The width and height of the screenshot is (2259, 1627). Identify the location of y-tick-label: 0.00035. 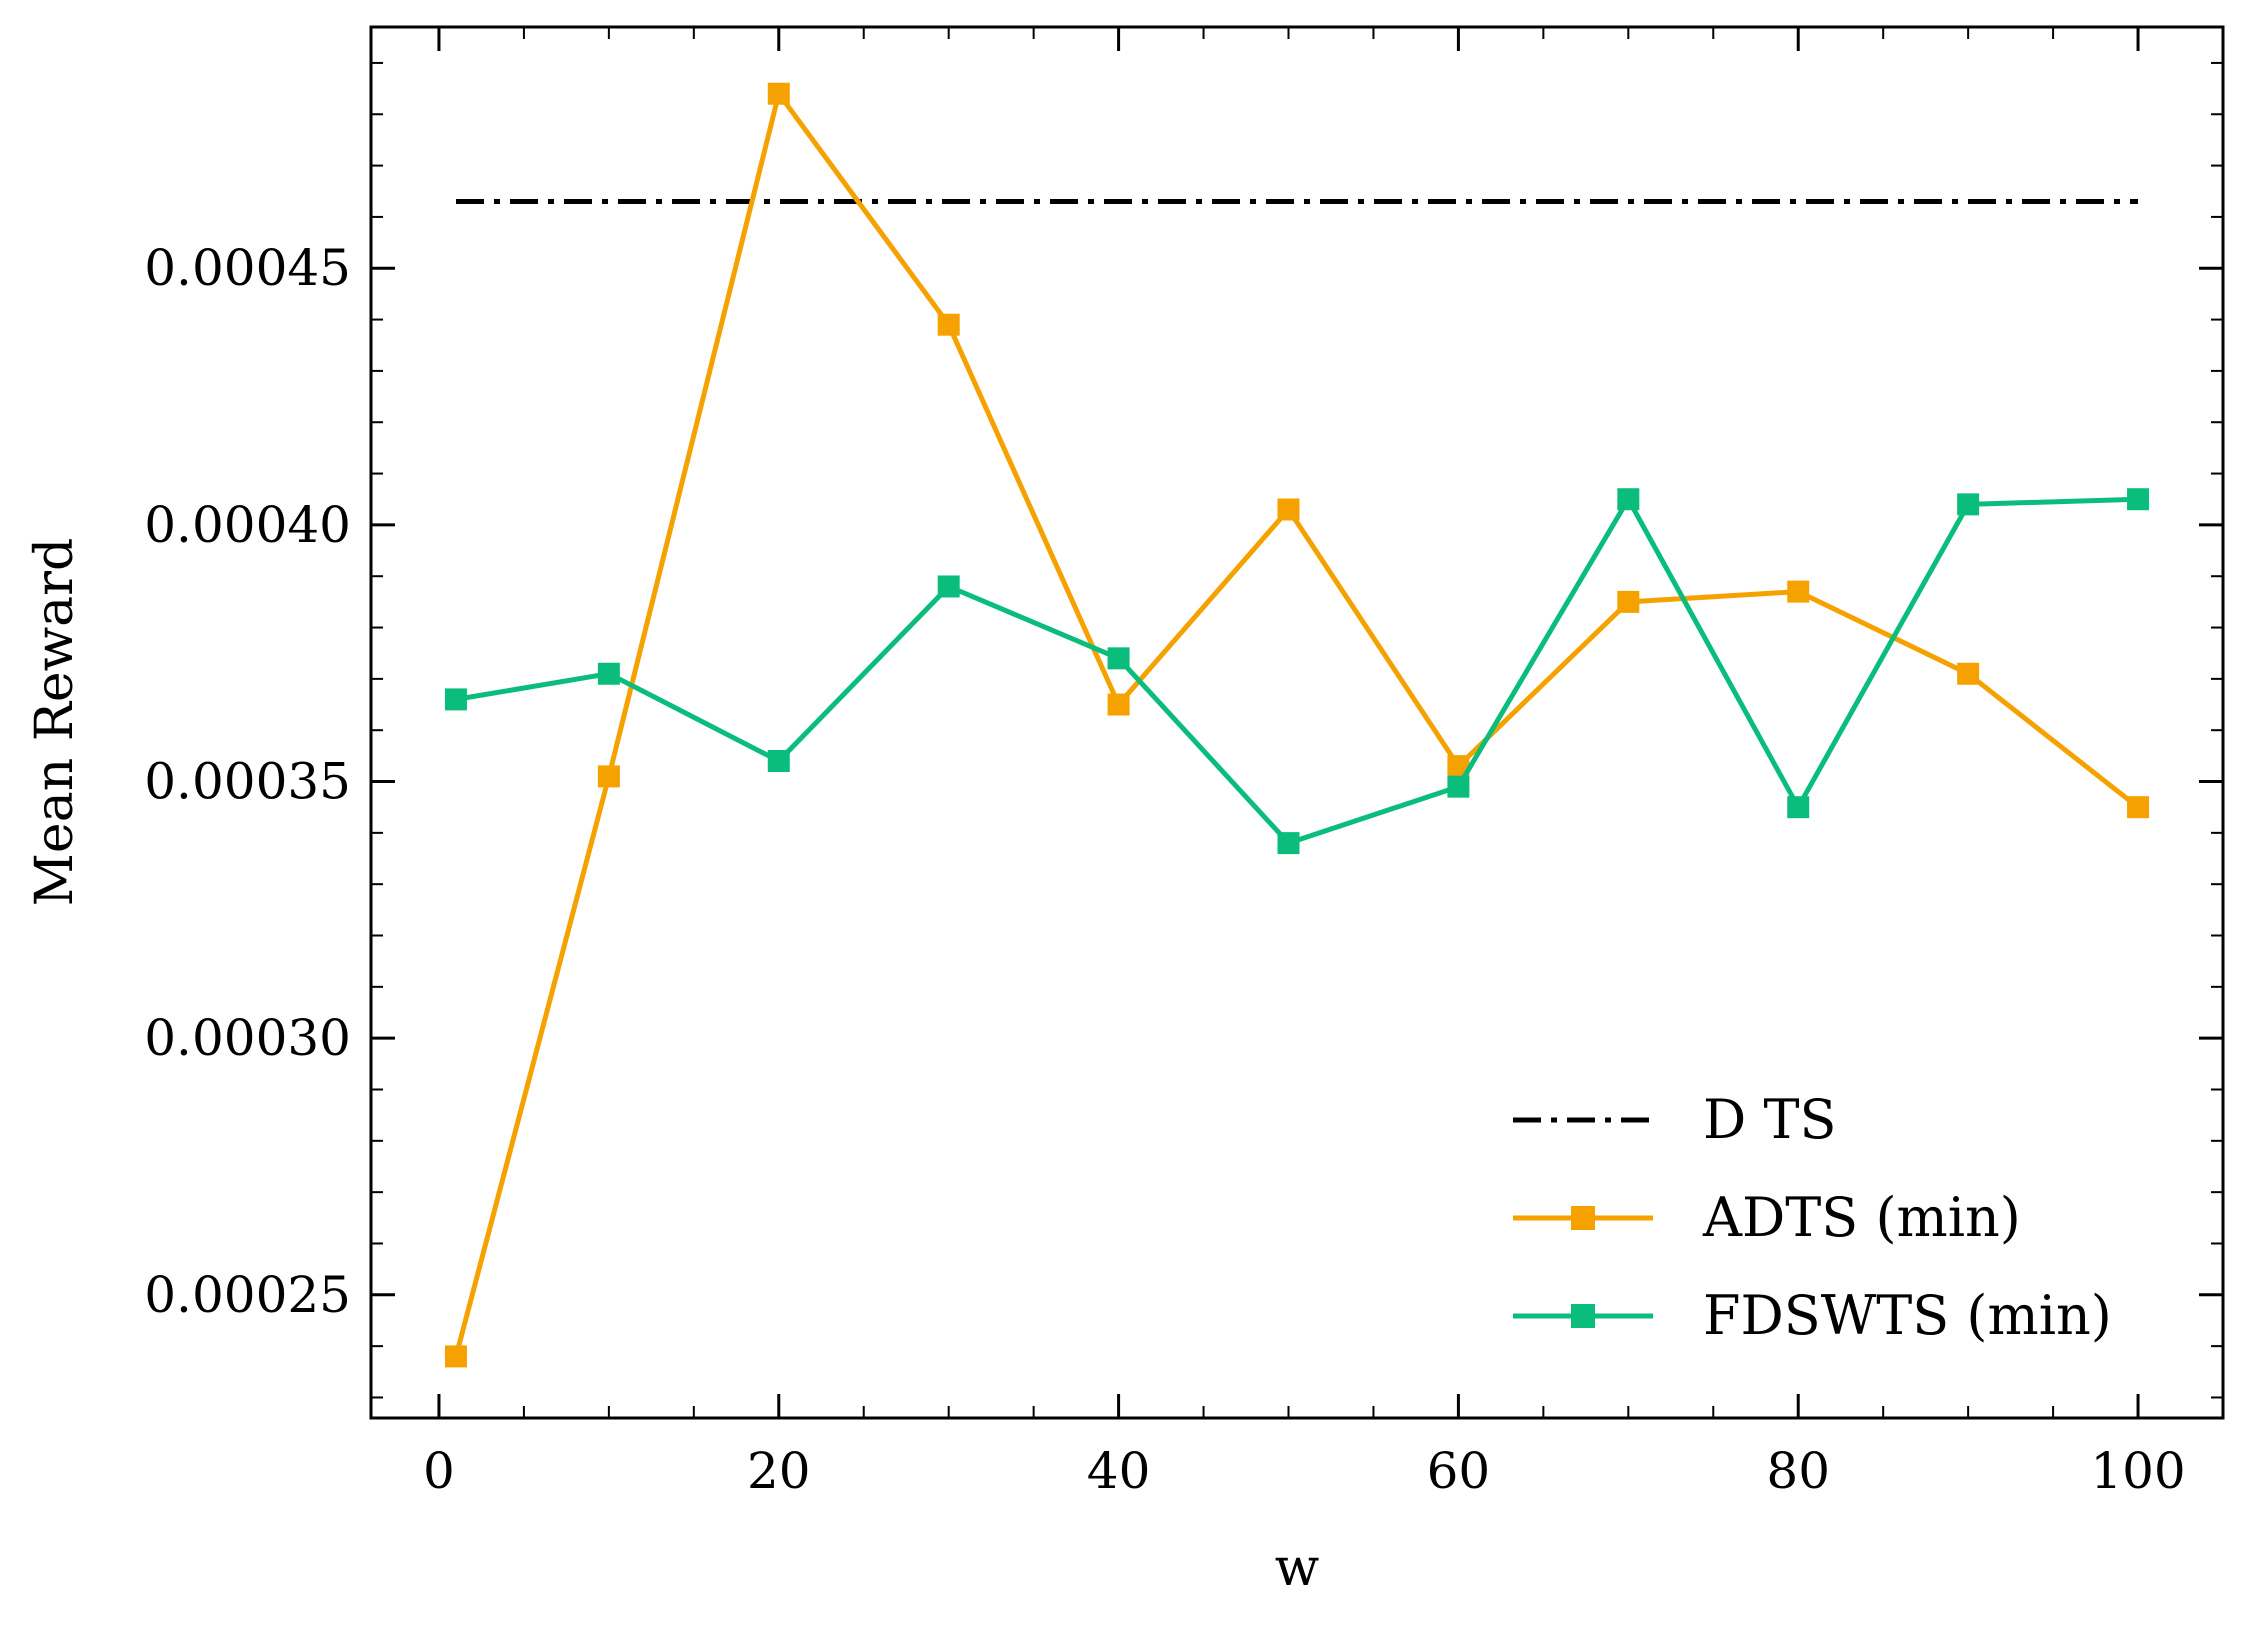
(247, 782).